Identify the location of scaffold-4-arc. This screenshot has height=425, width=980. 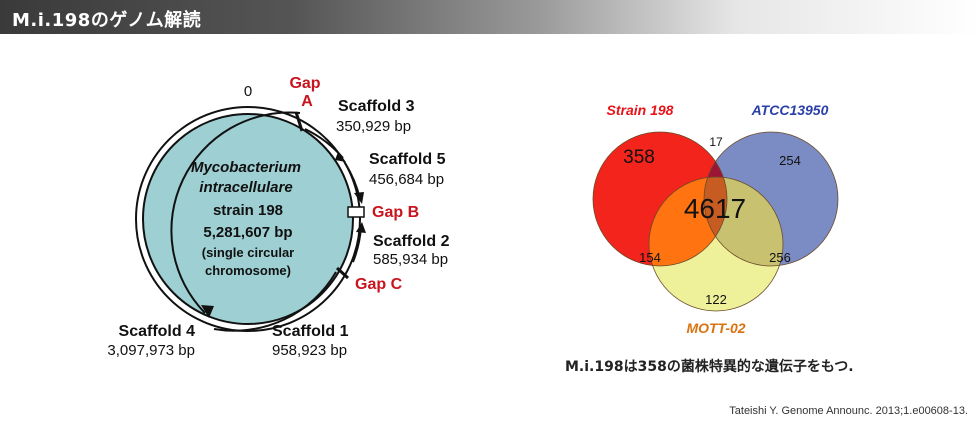
(235, 212).